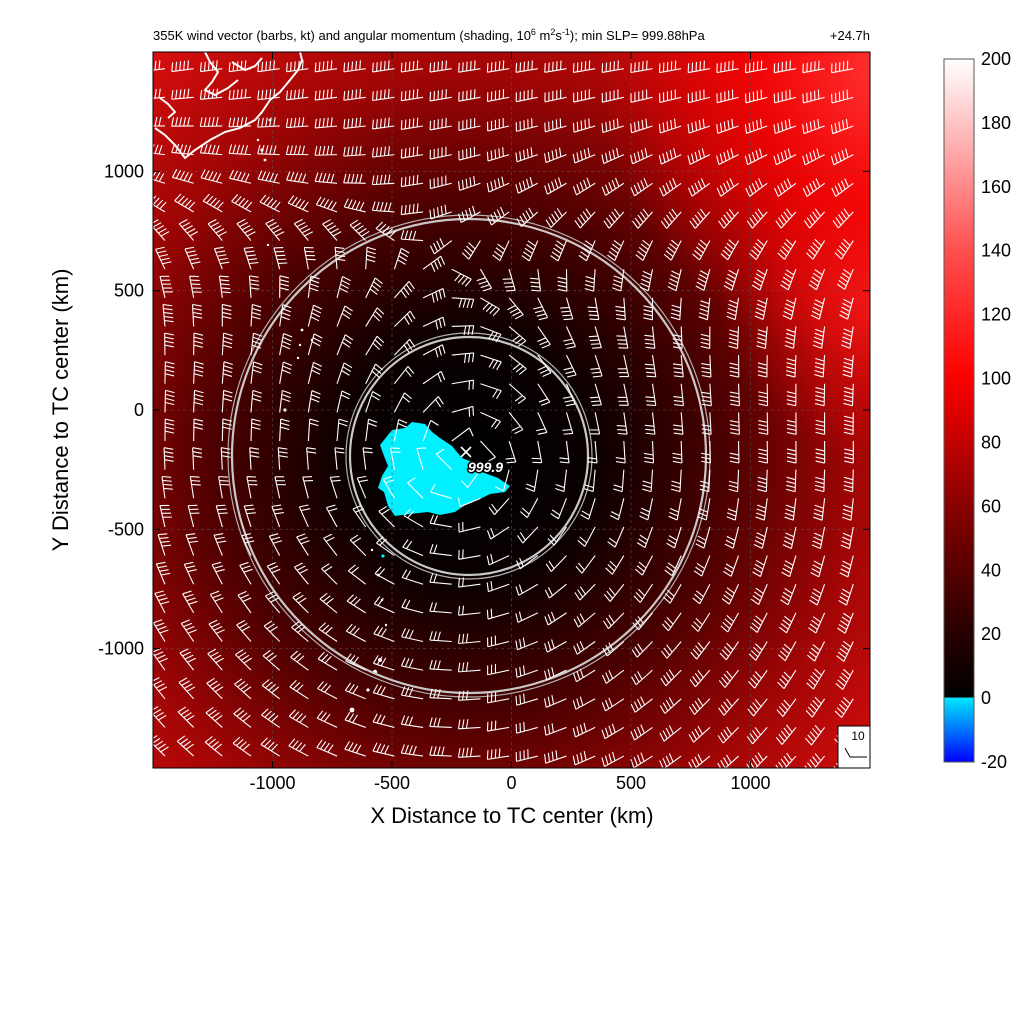 This screenshot has height=1024, width=1024. I want to click on colorbar-label-6: 100, so click(996, 379).